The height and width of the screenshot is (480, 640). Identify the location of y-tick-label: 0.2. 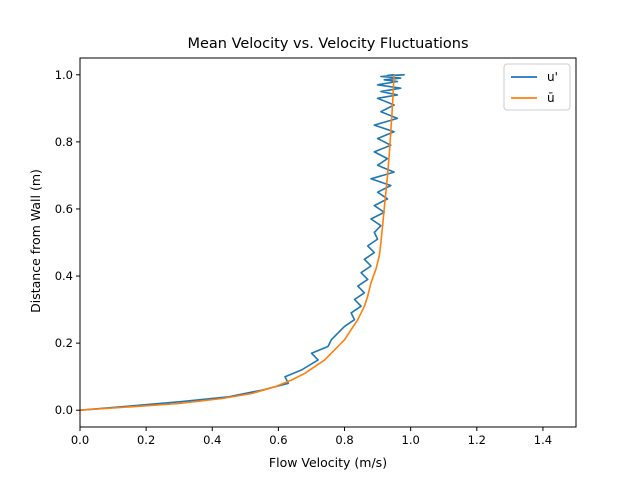
(64, 343).